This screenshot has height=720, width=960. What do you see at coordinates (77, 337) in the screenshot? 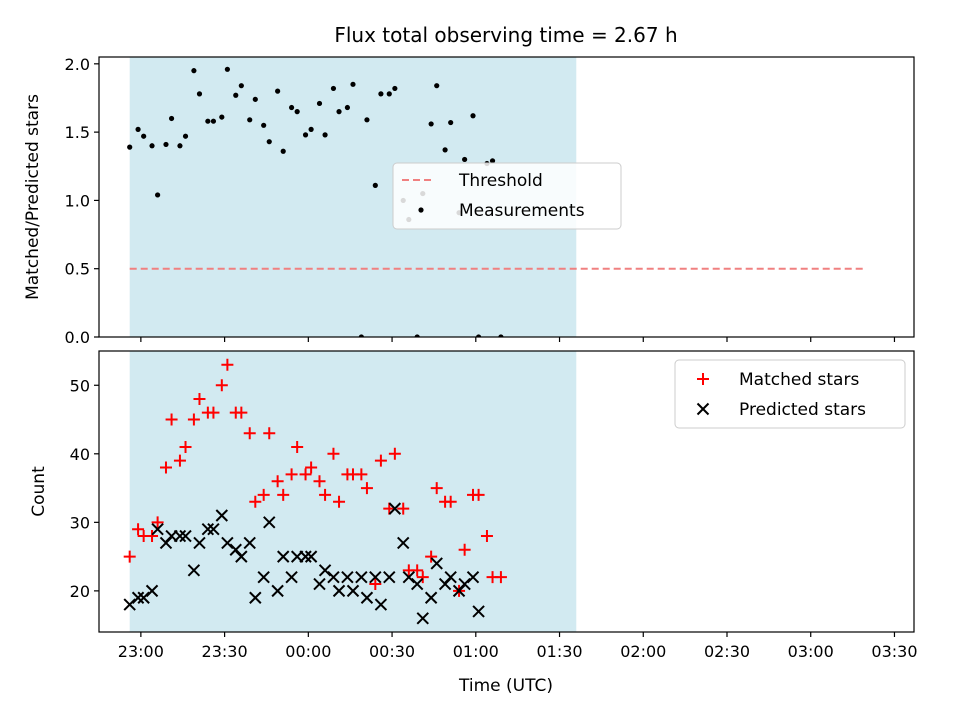
I see `y-tick-label: 0.0` at bounding box center [77, 337].